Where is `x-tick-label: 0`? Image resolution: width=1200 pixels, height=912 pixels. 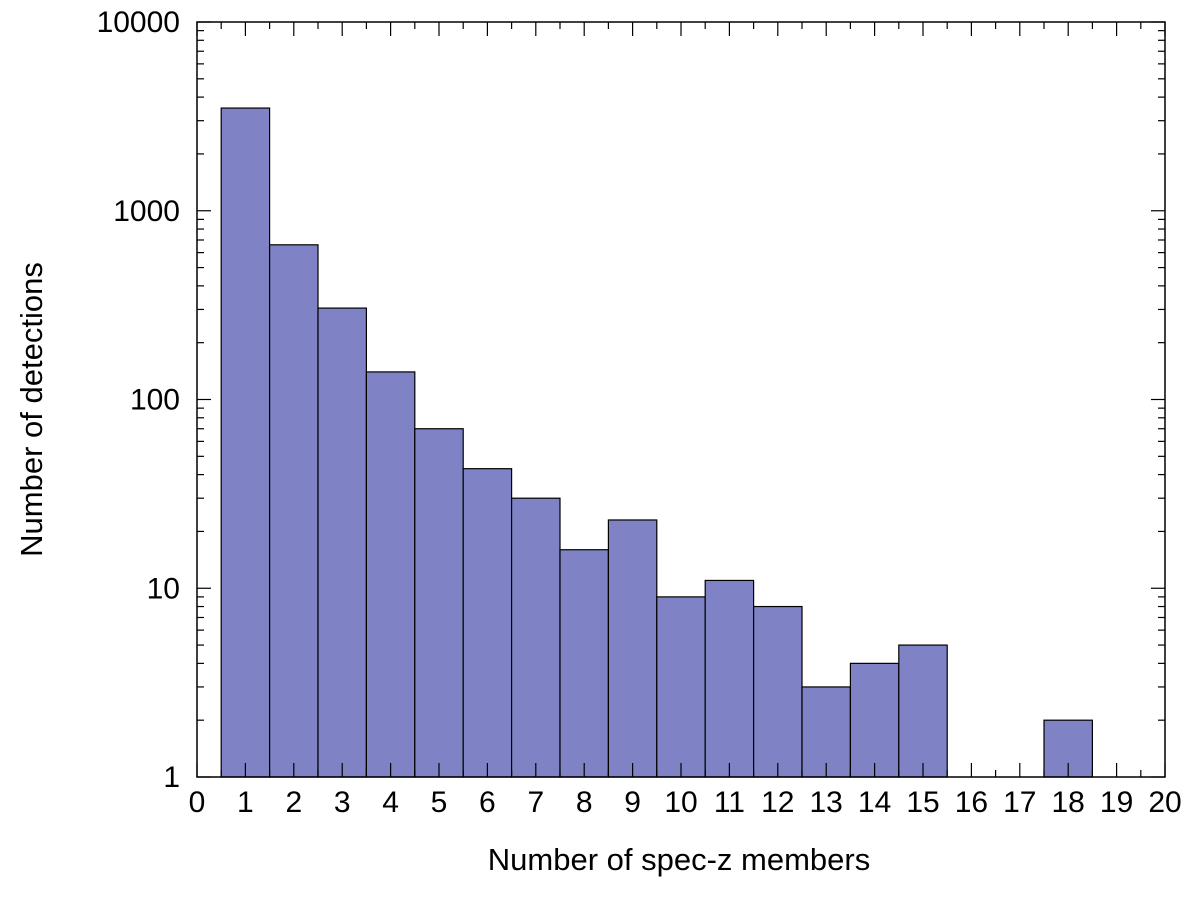 x-tick-label: 0 is located at coordinates (197, 802).